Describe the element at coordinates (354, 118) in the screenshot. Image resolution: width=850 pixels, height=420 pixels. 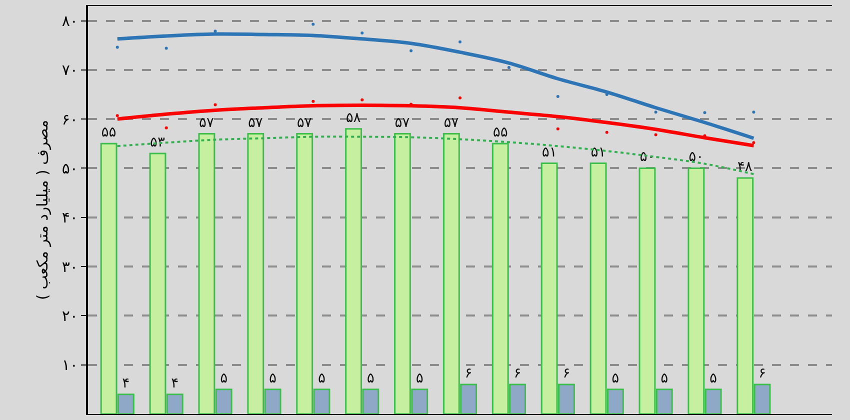
I see `data-label: ۵۸` at that location.